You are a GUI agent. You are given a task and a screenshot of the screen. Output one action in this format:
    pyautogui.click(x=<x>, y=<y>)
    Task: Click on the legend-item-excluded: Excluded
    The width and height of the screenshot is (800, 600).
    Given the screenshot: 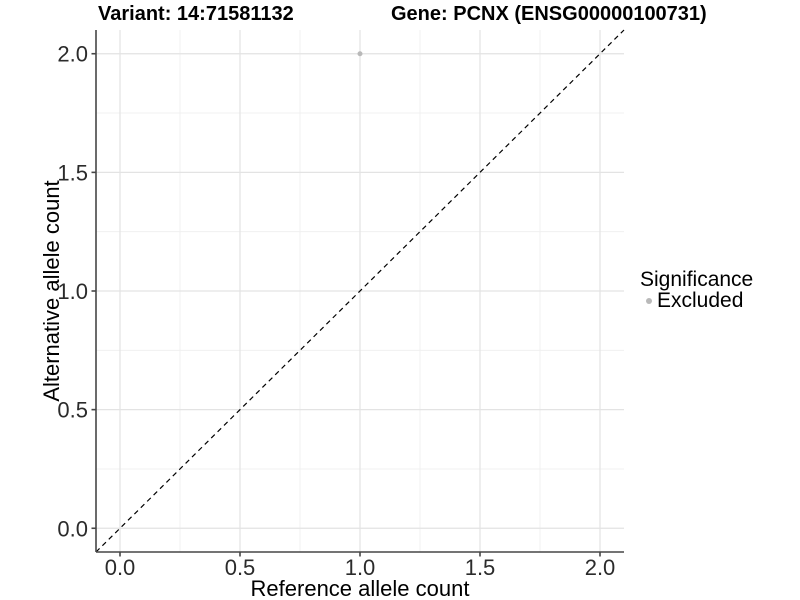 What is the action you would take?
    pyautogui.click(x=695, y=300)
    